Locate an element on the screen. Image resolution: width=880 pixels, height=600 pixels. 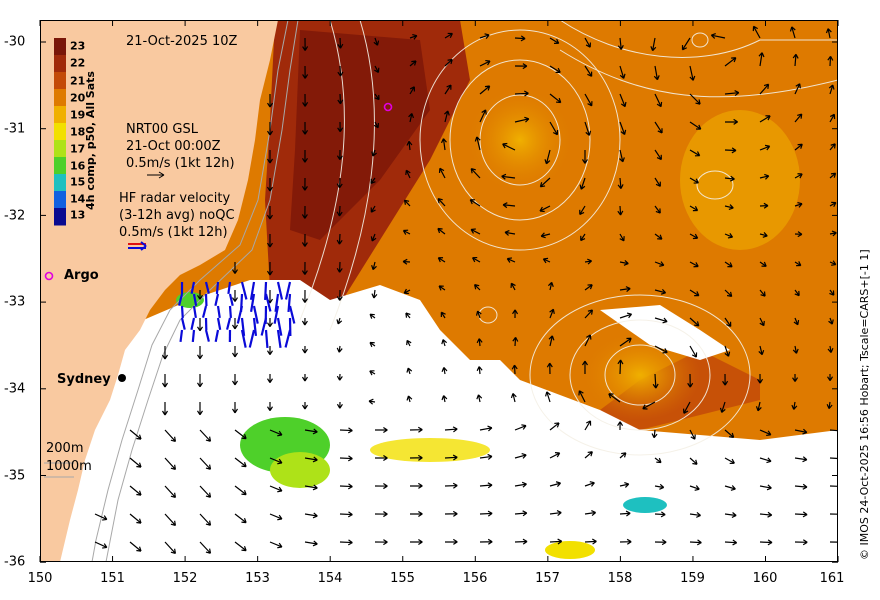
cool-patch-lime is located at coordinates (300, 470).